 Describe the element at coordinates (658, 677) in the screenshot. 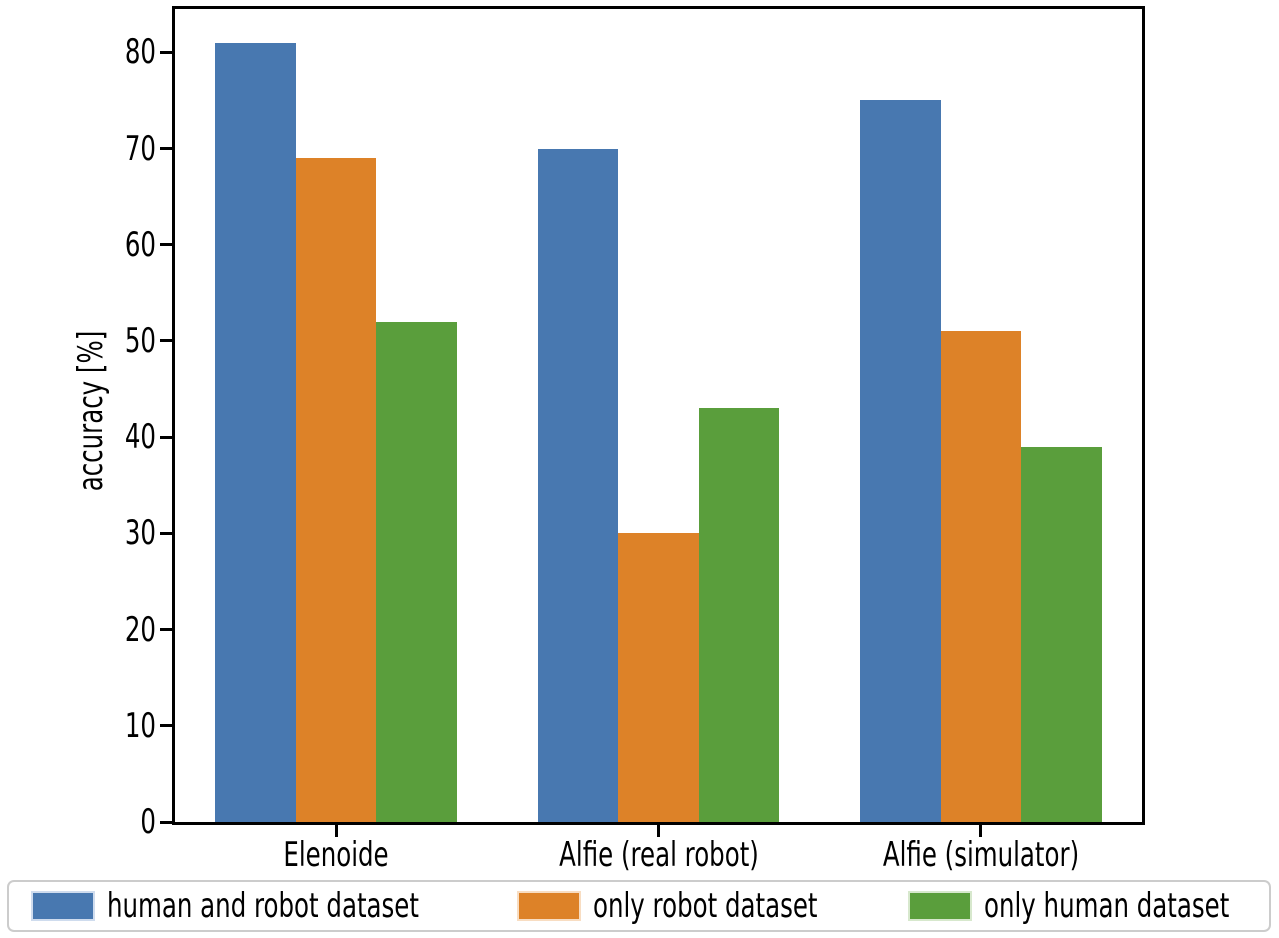

I see `bar-s1-c1` at that location.